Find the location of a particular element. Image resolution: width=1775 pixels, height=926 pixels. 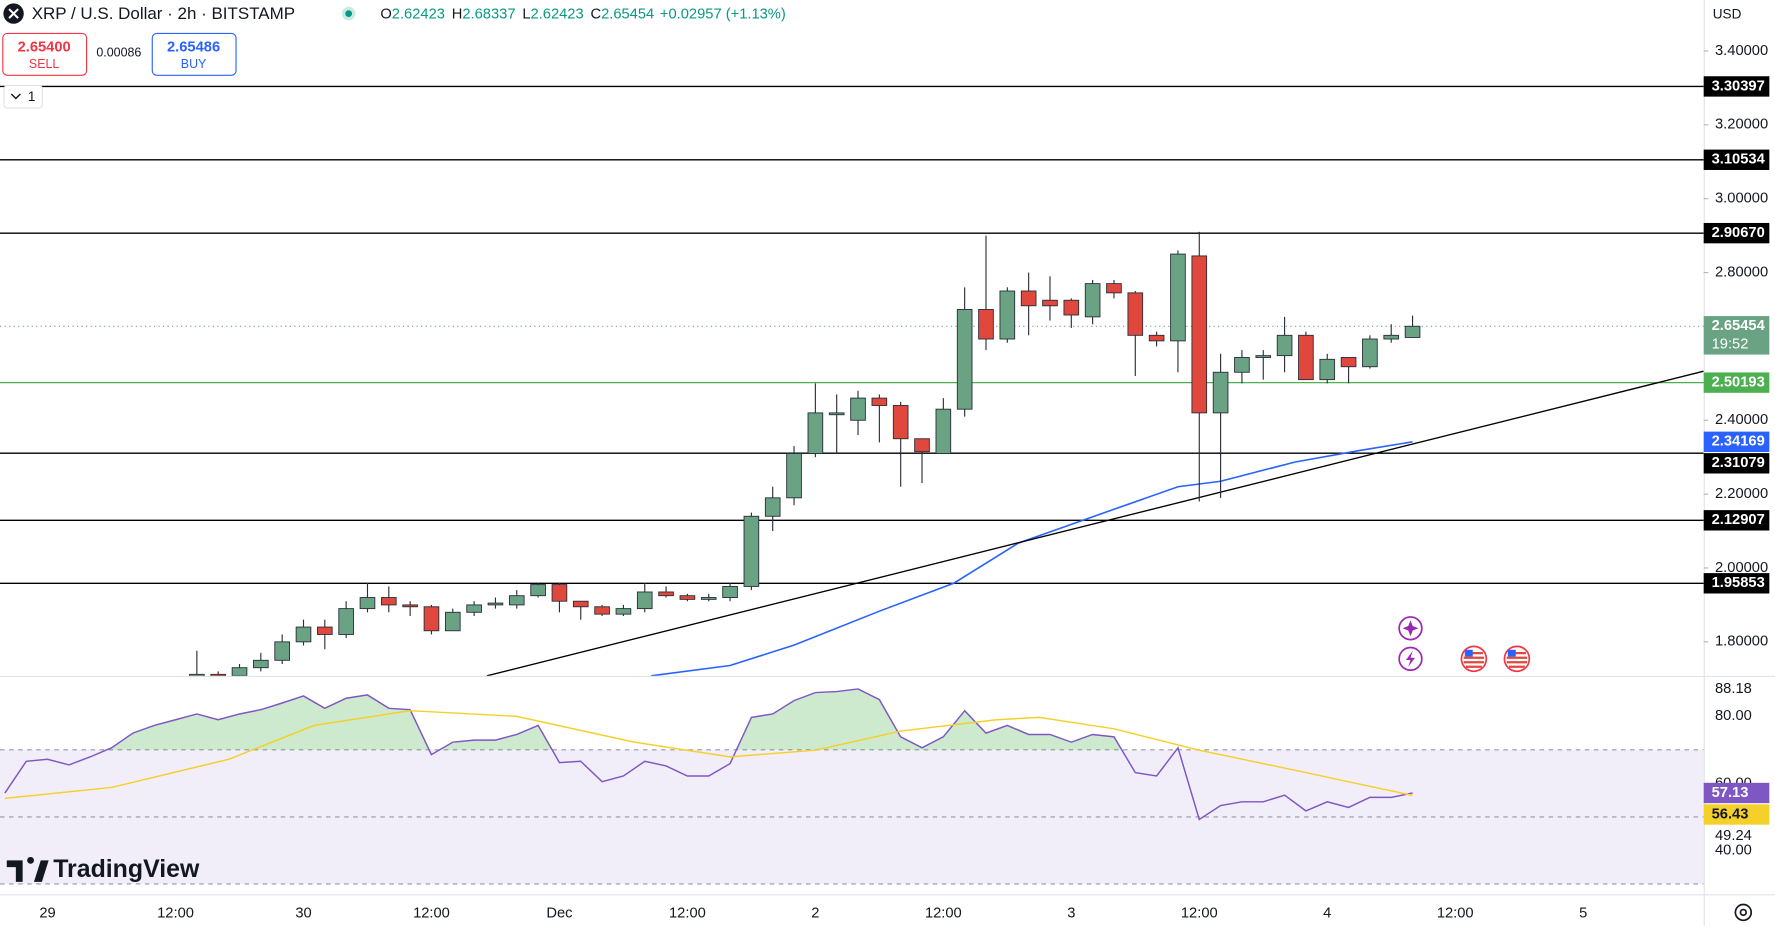

buy-button is located at coordinates (194, 54).